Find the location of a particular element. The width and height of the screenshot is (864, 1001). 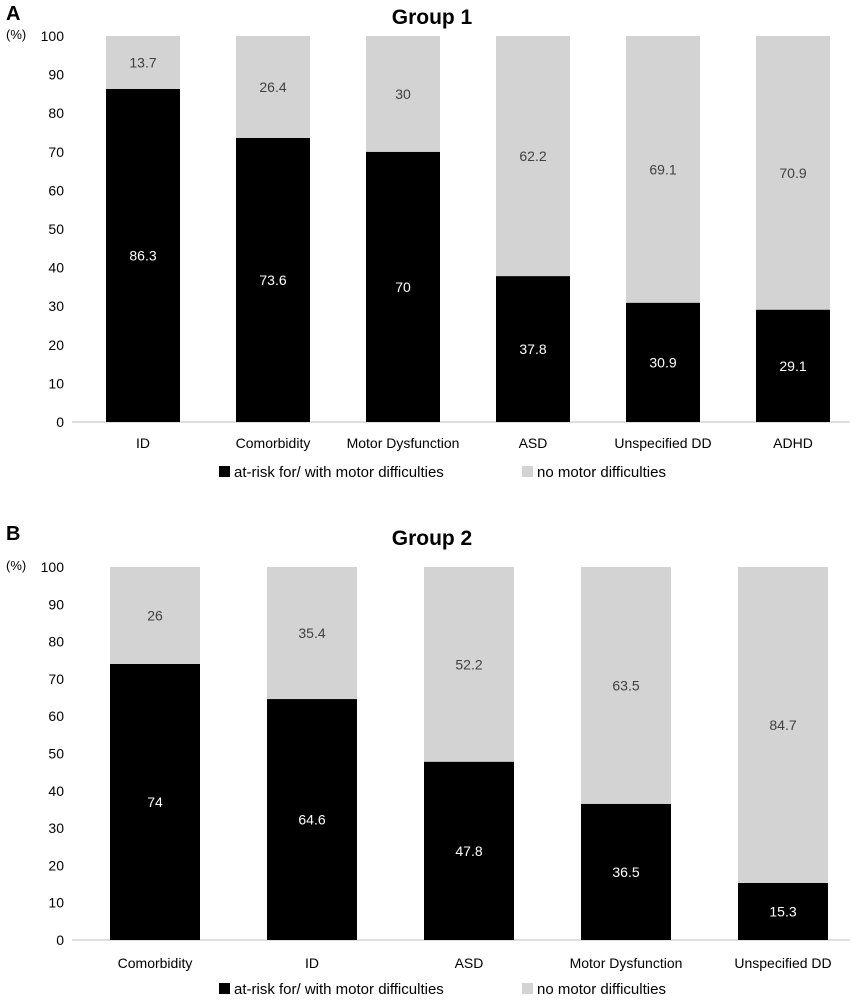

data-label-at-risk: 64.6 is located at coordinates (311, 820).